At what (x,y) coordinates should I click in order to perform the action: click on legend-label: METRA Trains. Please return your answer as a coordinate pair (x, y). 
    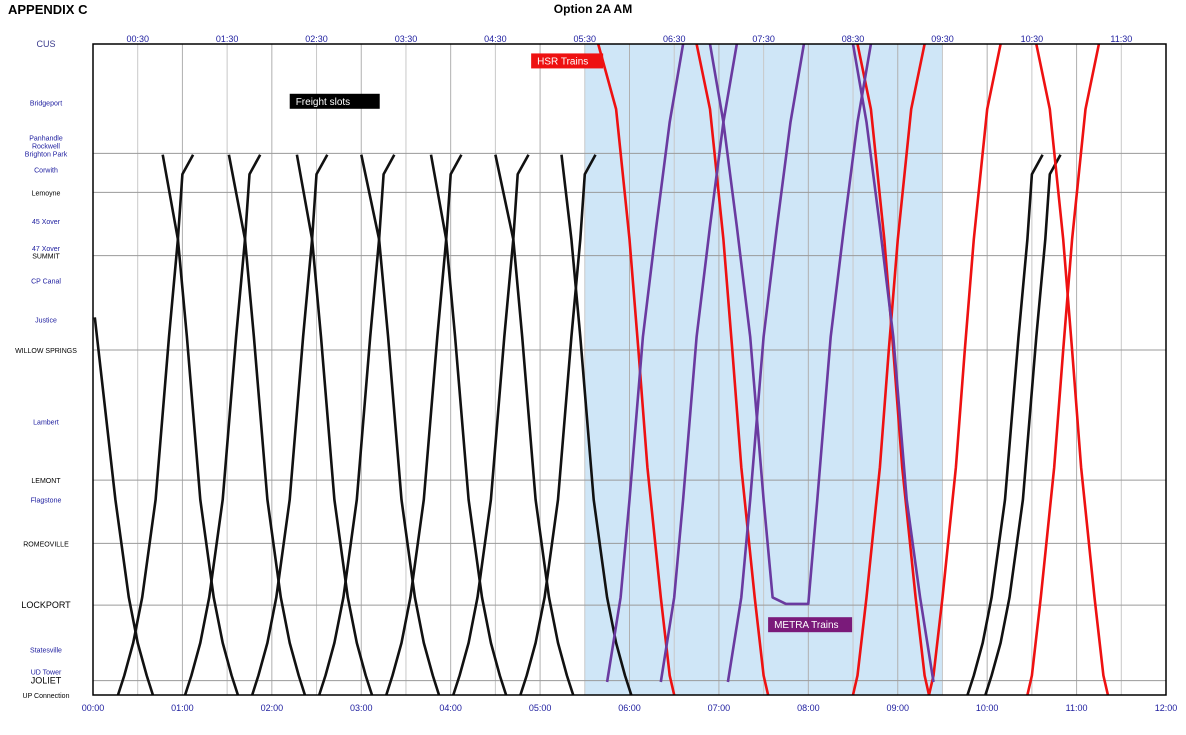
    Looking at the image, I should click on (806, 625).